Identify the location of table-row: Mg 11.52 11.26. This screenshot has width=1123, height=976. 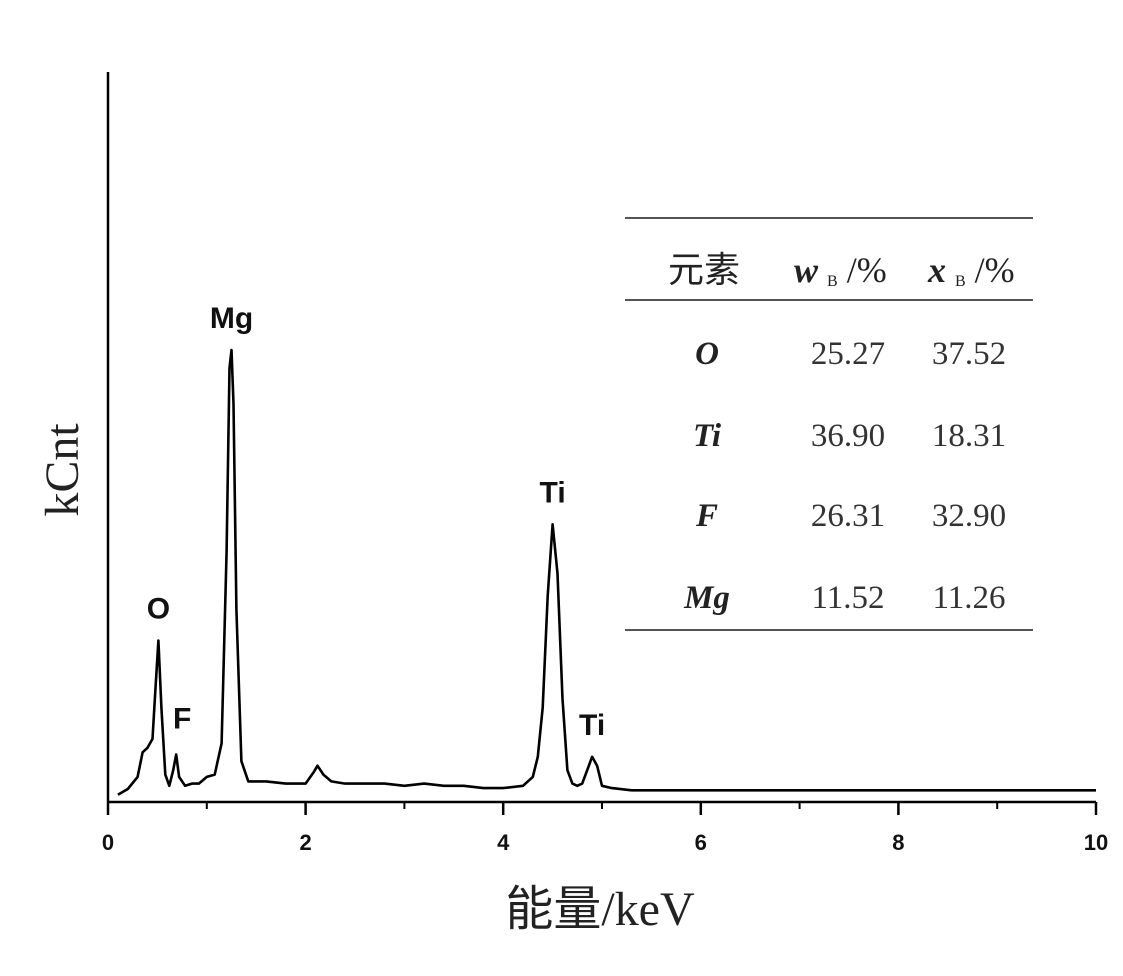
(844, 598).